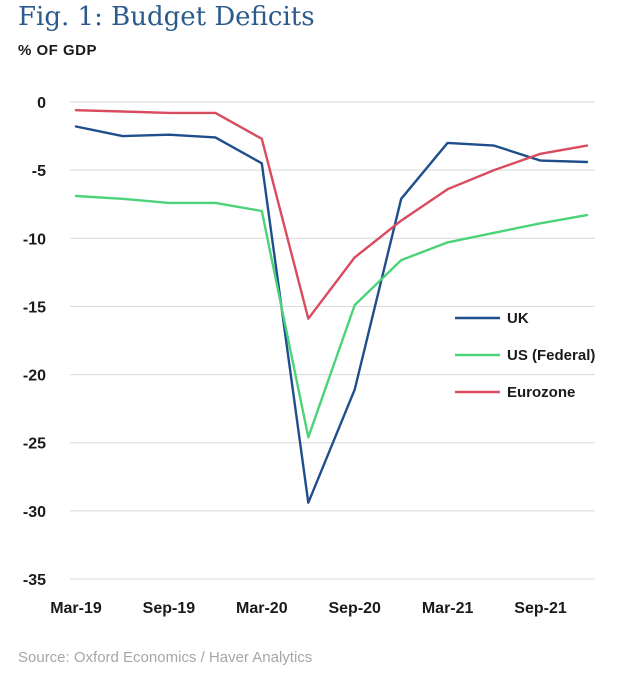  What do you see at coordinates (540, 608) in the screenshot?
I see `x-tick-label: Sep-21` at bounding box center [540, 608].